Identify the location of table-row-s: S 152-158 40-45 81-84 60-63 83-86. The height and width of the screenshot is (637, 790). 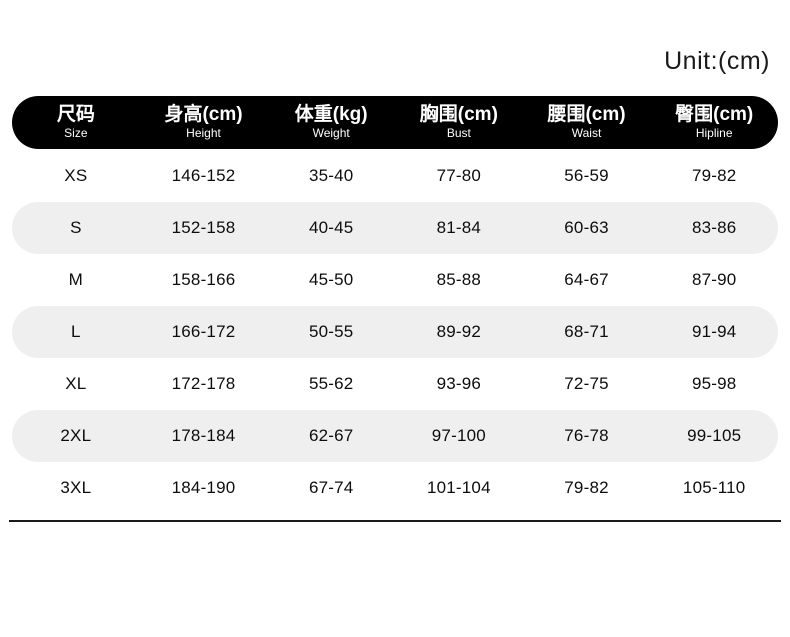
(395, 228).